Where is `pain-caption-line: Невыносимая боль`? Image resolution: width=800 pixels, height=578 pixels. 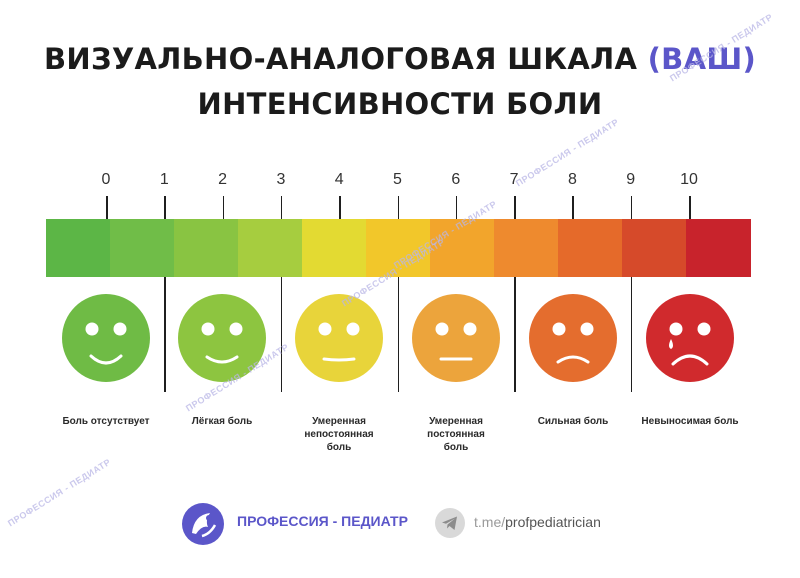 pain-caption-line: Невыносимая боль is located at coordinates (690, 421).